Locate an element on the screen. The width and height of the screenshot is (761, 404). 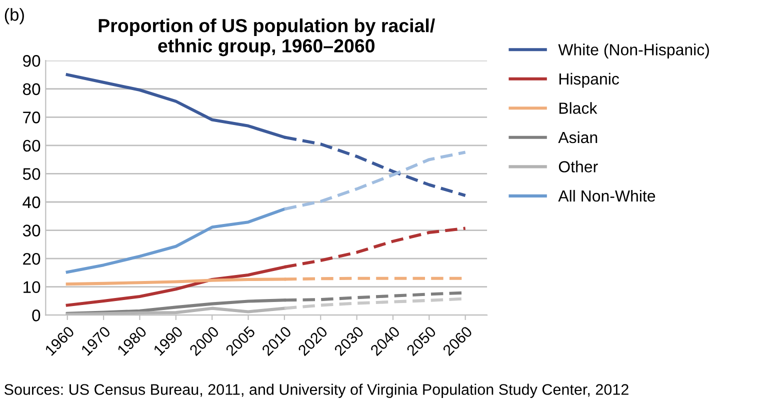
y-tick-label: 80 is located at coordinates (31, 89).